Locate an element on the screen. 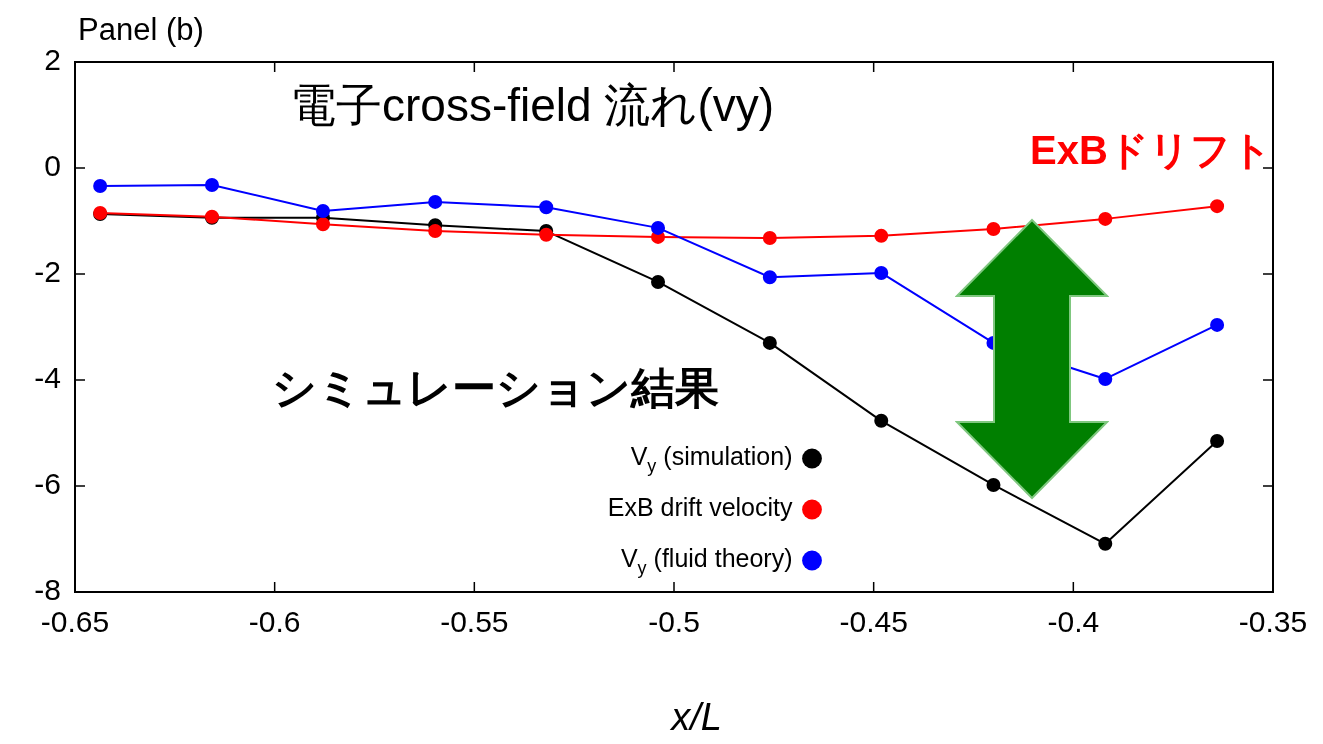  x-tick-label: -0.55 is located at coordinates (474, 622).